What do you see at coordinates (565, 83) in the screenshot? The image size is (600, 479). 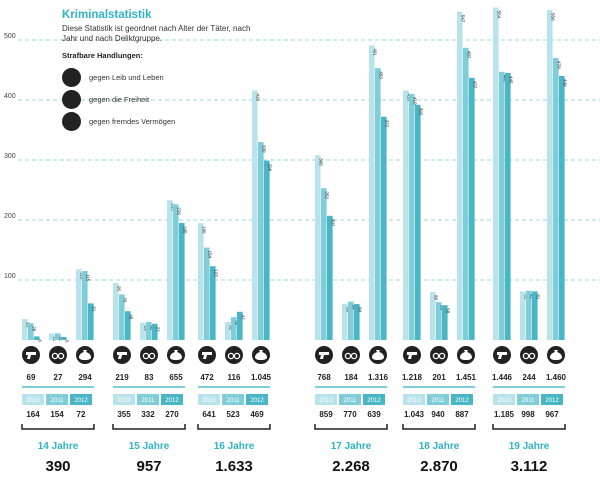 I see `bar-value-label: 440` at bounding box center [565, 83].